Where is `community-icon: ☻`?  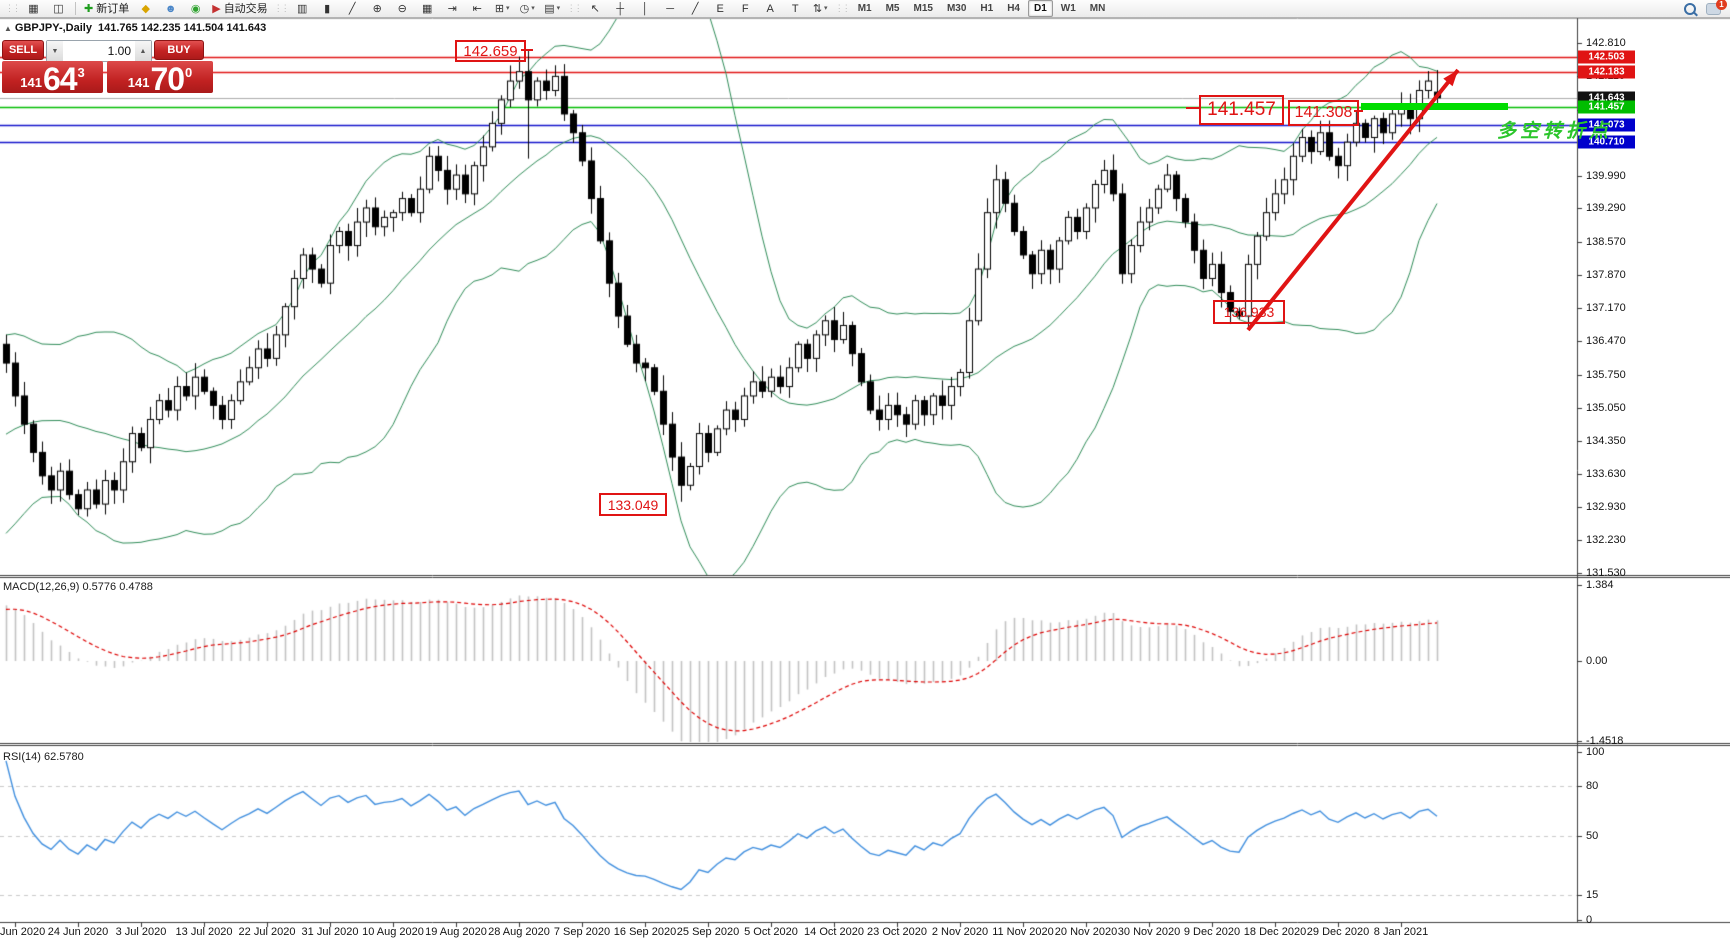
community-icon: ☻ is located at coordinates (170, 8).